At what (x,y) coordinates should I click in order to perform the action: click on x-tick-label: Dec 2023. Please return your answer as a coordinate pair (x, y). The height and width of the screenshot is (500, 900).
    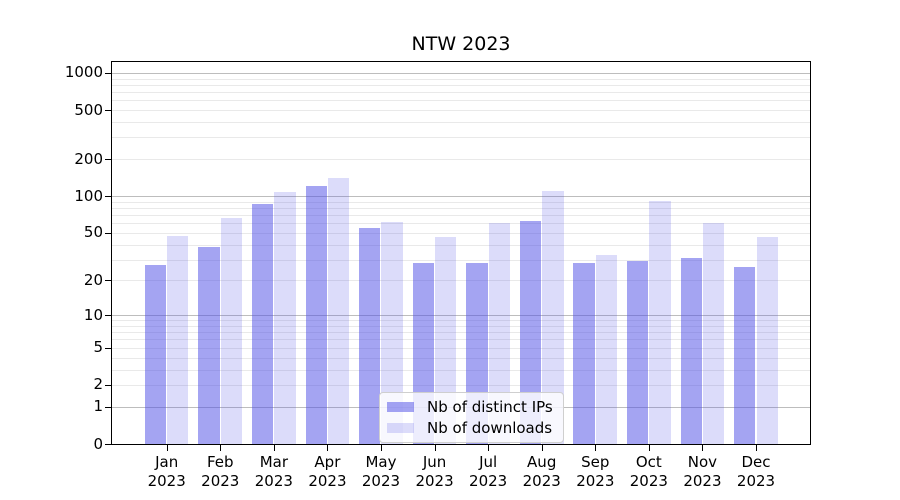
    Looking at the image, I should click on (756, 471).